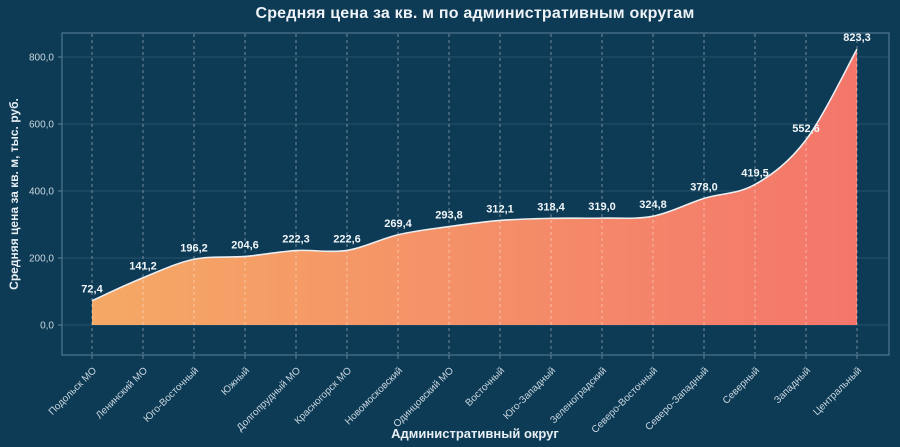  I want to click on svg-text: 419,5, so click(755, 173).